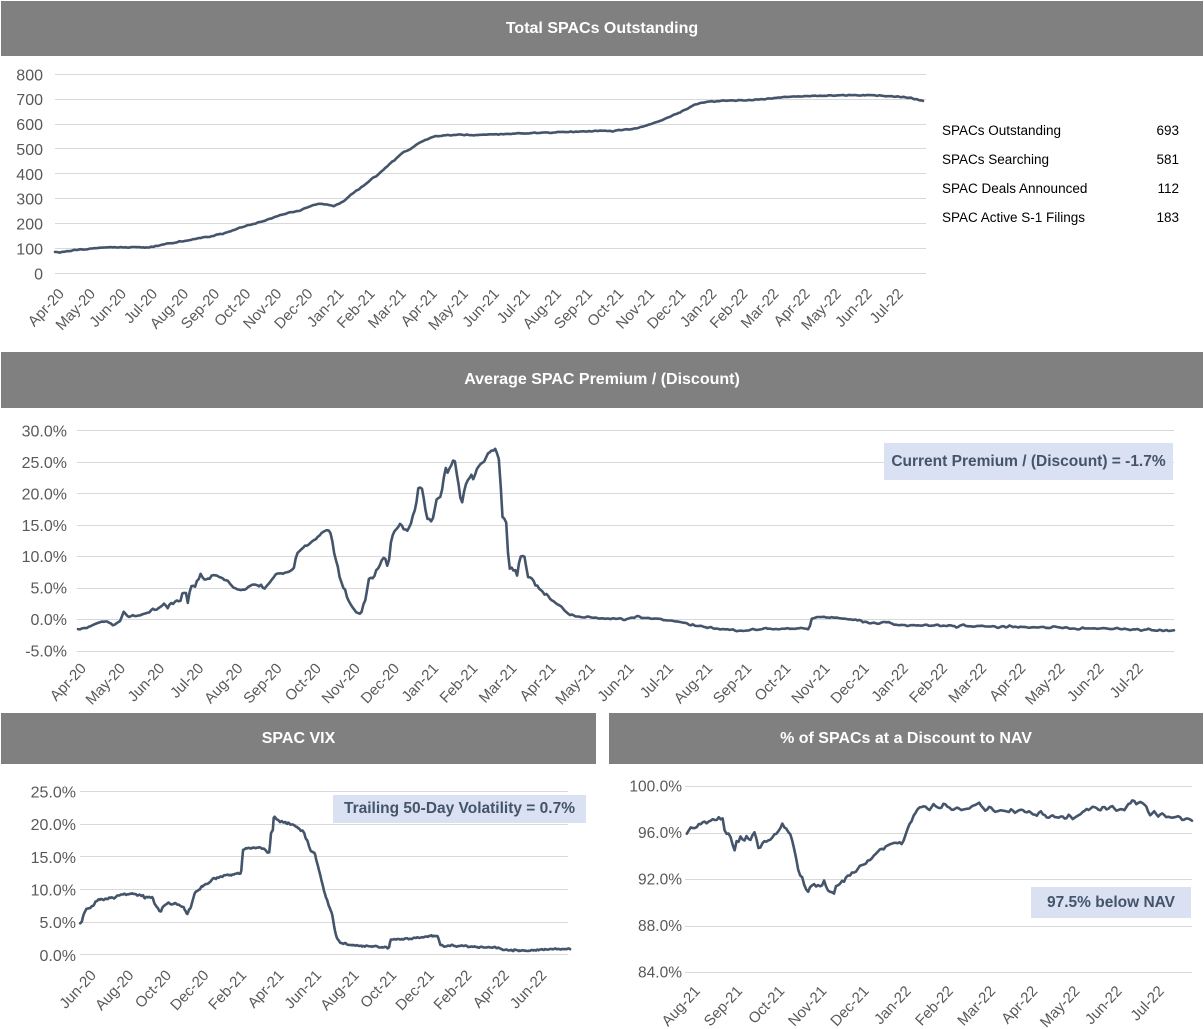  What do you see at coordinates (660, 973) in the screenshot?
I see `svg-text: 84.0%` at bounding box center [660, 973].